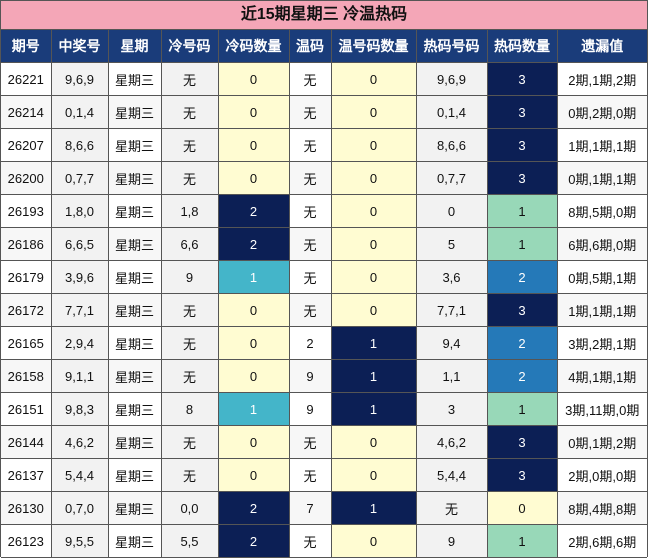  Describe the element at coordinates (451, 343) in the screenshot. I see `hot-number-cell: 9,4` at that location.